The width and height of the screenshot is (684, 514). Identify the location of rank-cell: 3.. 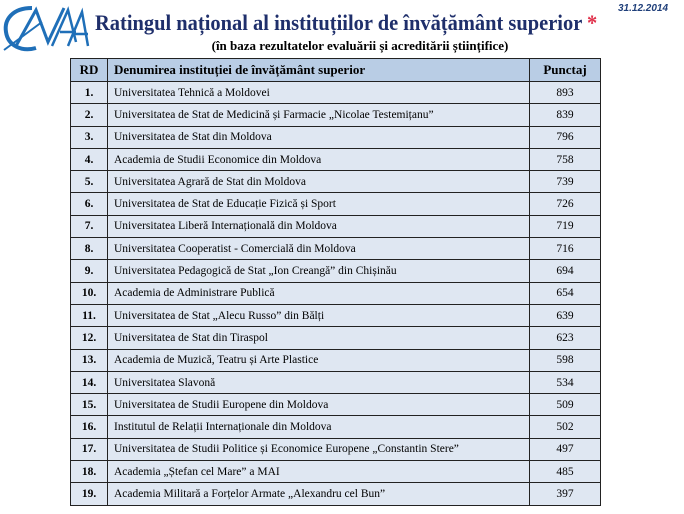
(89, 137).